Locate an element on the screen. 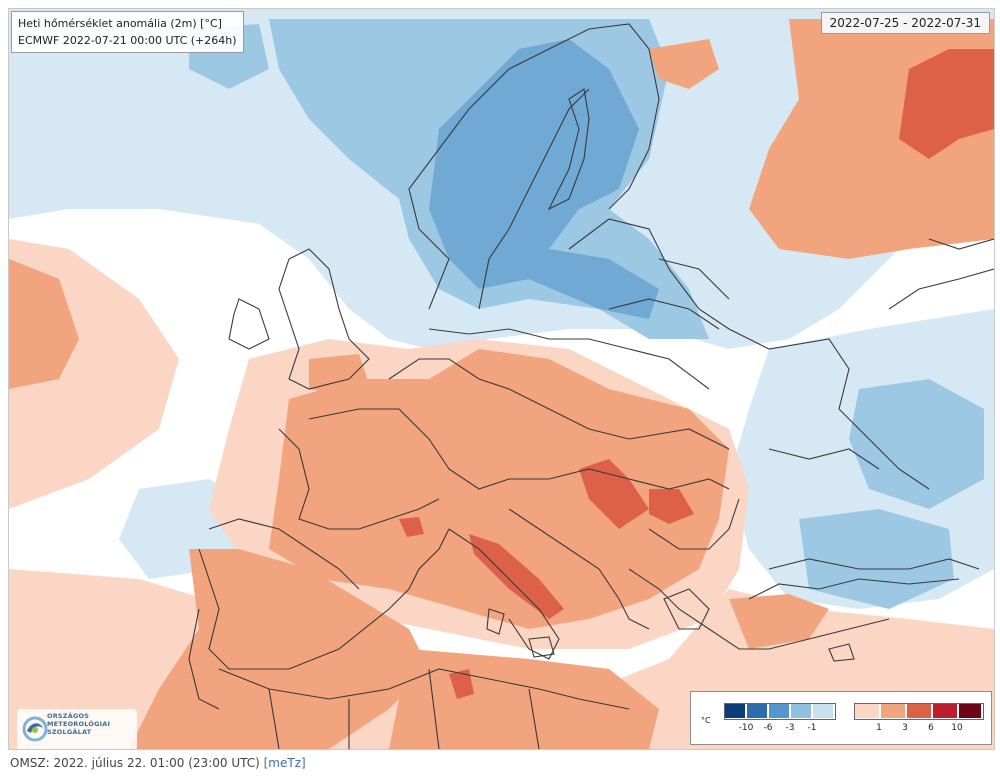 This screenshot has height=780, width=1000. dark-orange-russia is located at coordinates (946, 104).